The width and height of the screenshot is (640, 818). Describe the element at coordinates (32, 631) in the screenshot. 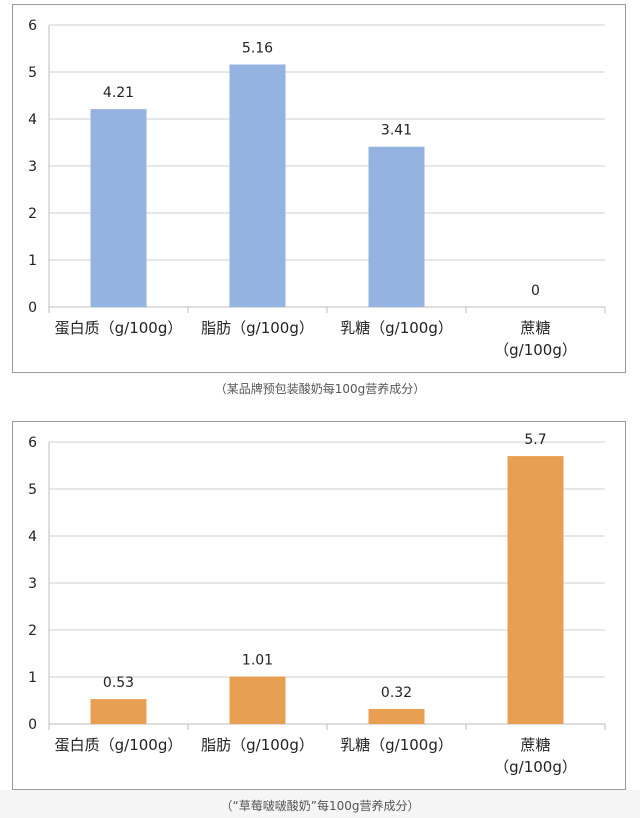

I see `chart-2-ytick-label: 2` at that location.